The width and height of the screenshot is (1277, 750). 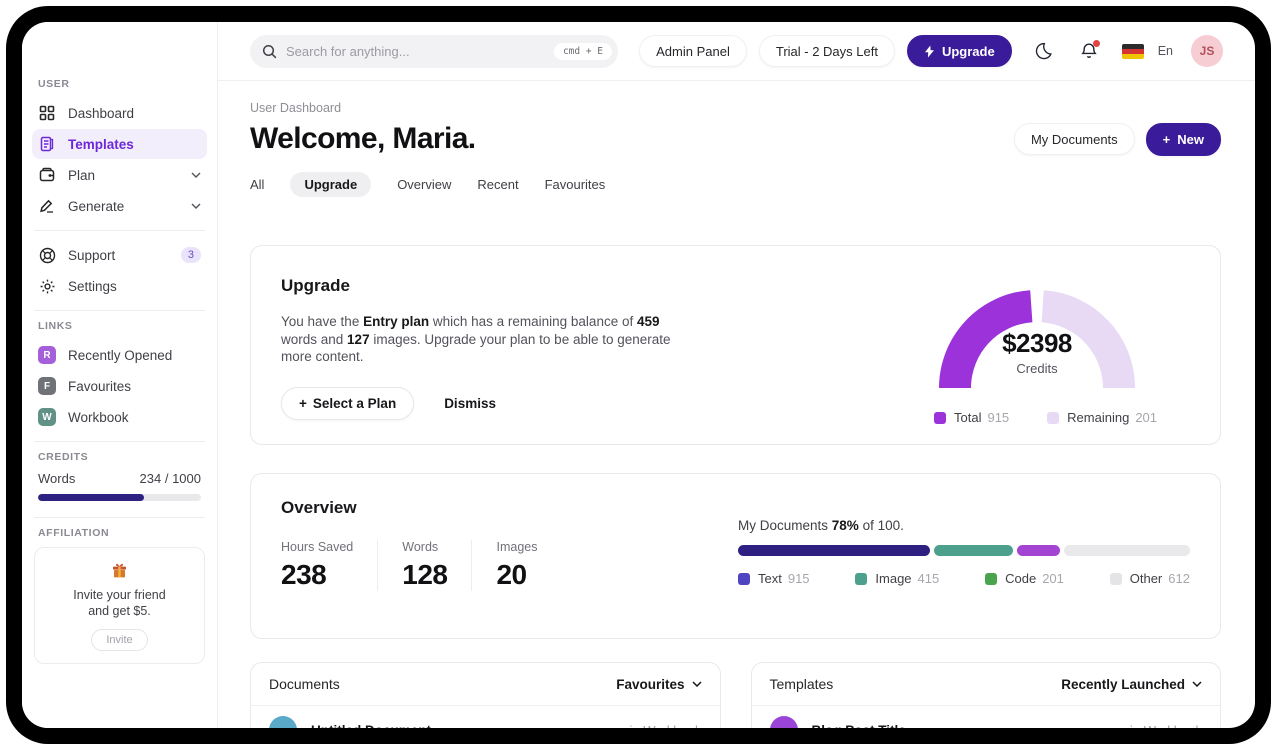 What do you see at coordinates (101, 144) in the screenshot?
I see `sidebar-item-label: Templates` at bounding box center [101, 144].